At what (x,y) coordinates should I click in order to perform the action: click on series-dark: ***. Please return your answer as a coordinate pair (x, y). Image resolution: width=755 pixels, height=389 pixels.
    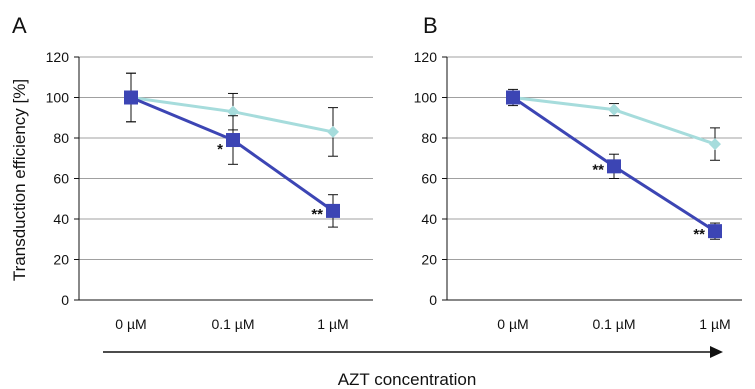
    Looking at the image, I should click on (232, 150).